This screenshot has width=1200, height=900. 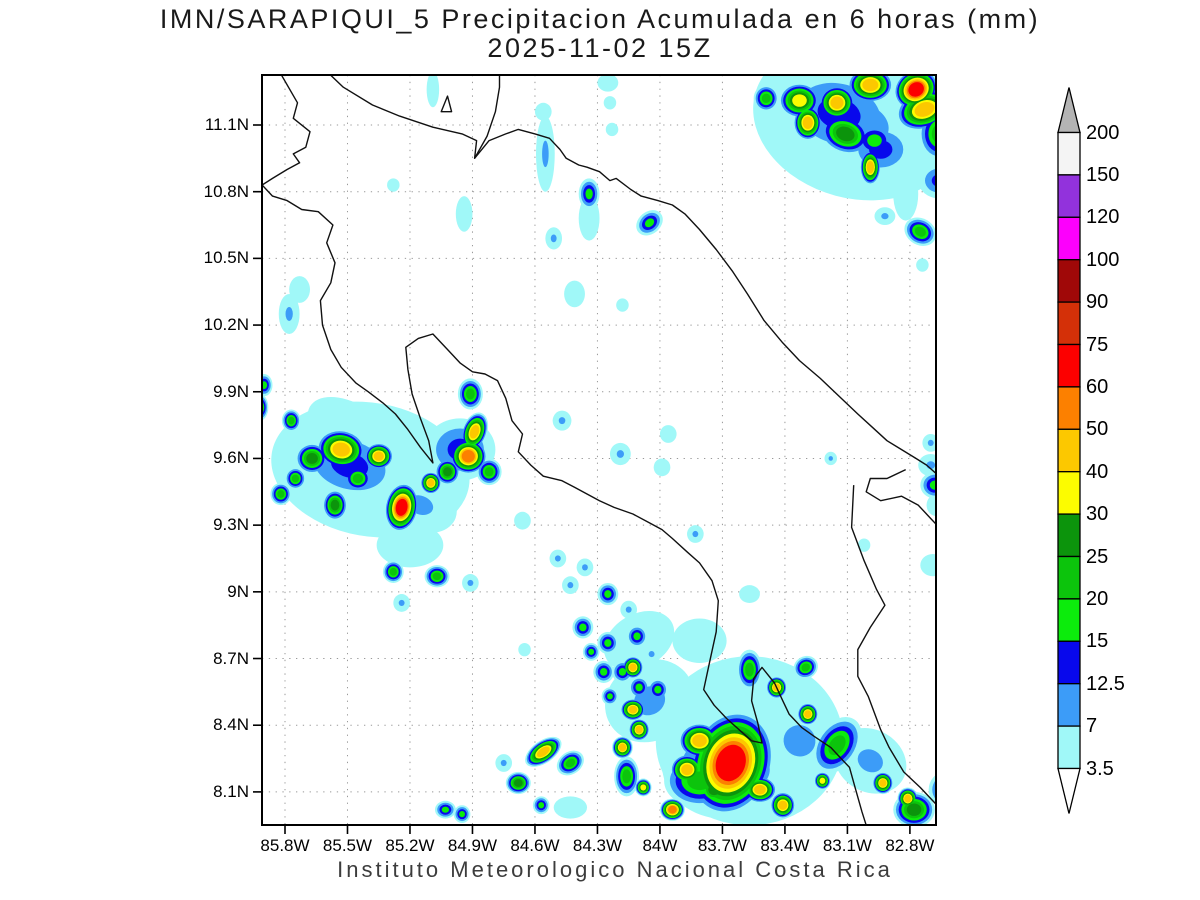 What do you see at coordinates (1097, 471) in the screenshot?
I see `colorbar-tick-label: 40` at bounding box center [1097, 471].